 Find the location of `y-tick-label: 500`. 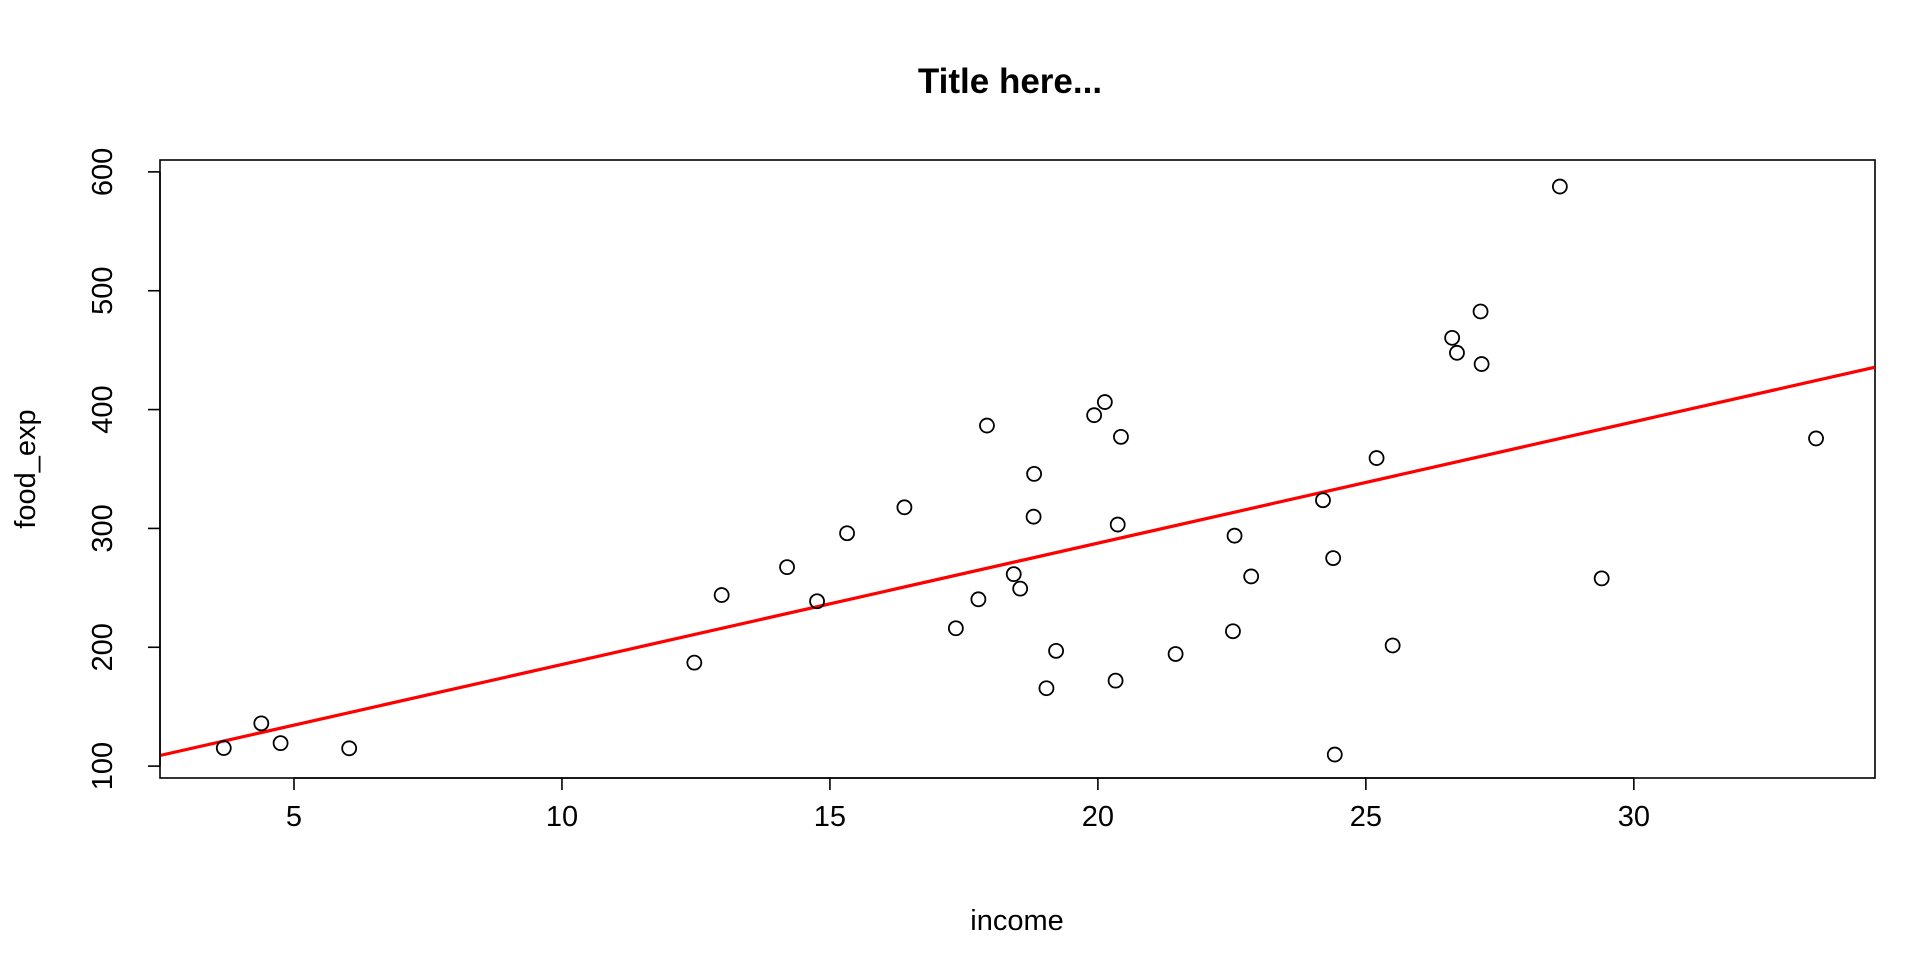

y-tick-label: 500 is located at coordinates (103, 291).